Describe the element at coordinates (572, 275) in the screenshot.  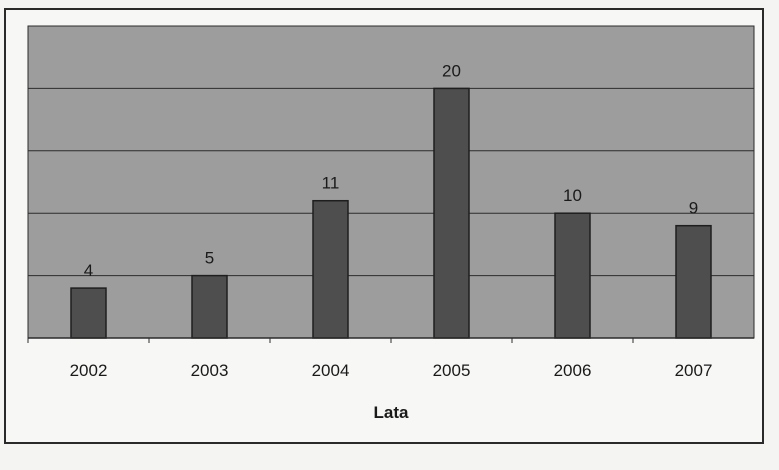
I see `bar-2006` at that location.